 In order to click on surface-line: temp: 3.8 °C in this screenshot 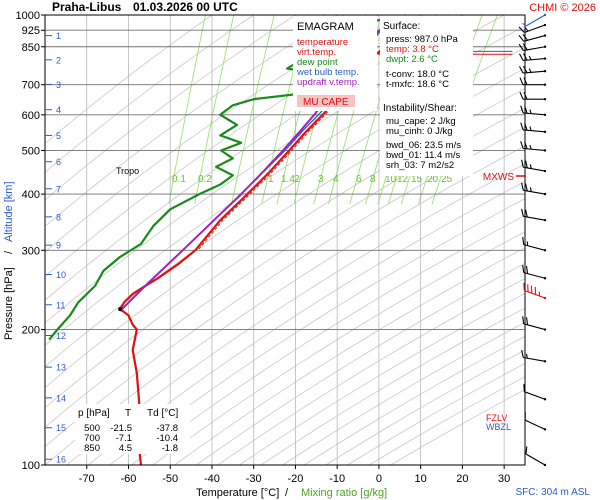, I will do `click(412, 49)`.